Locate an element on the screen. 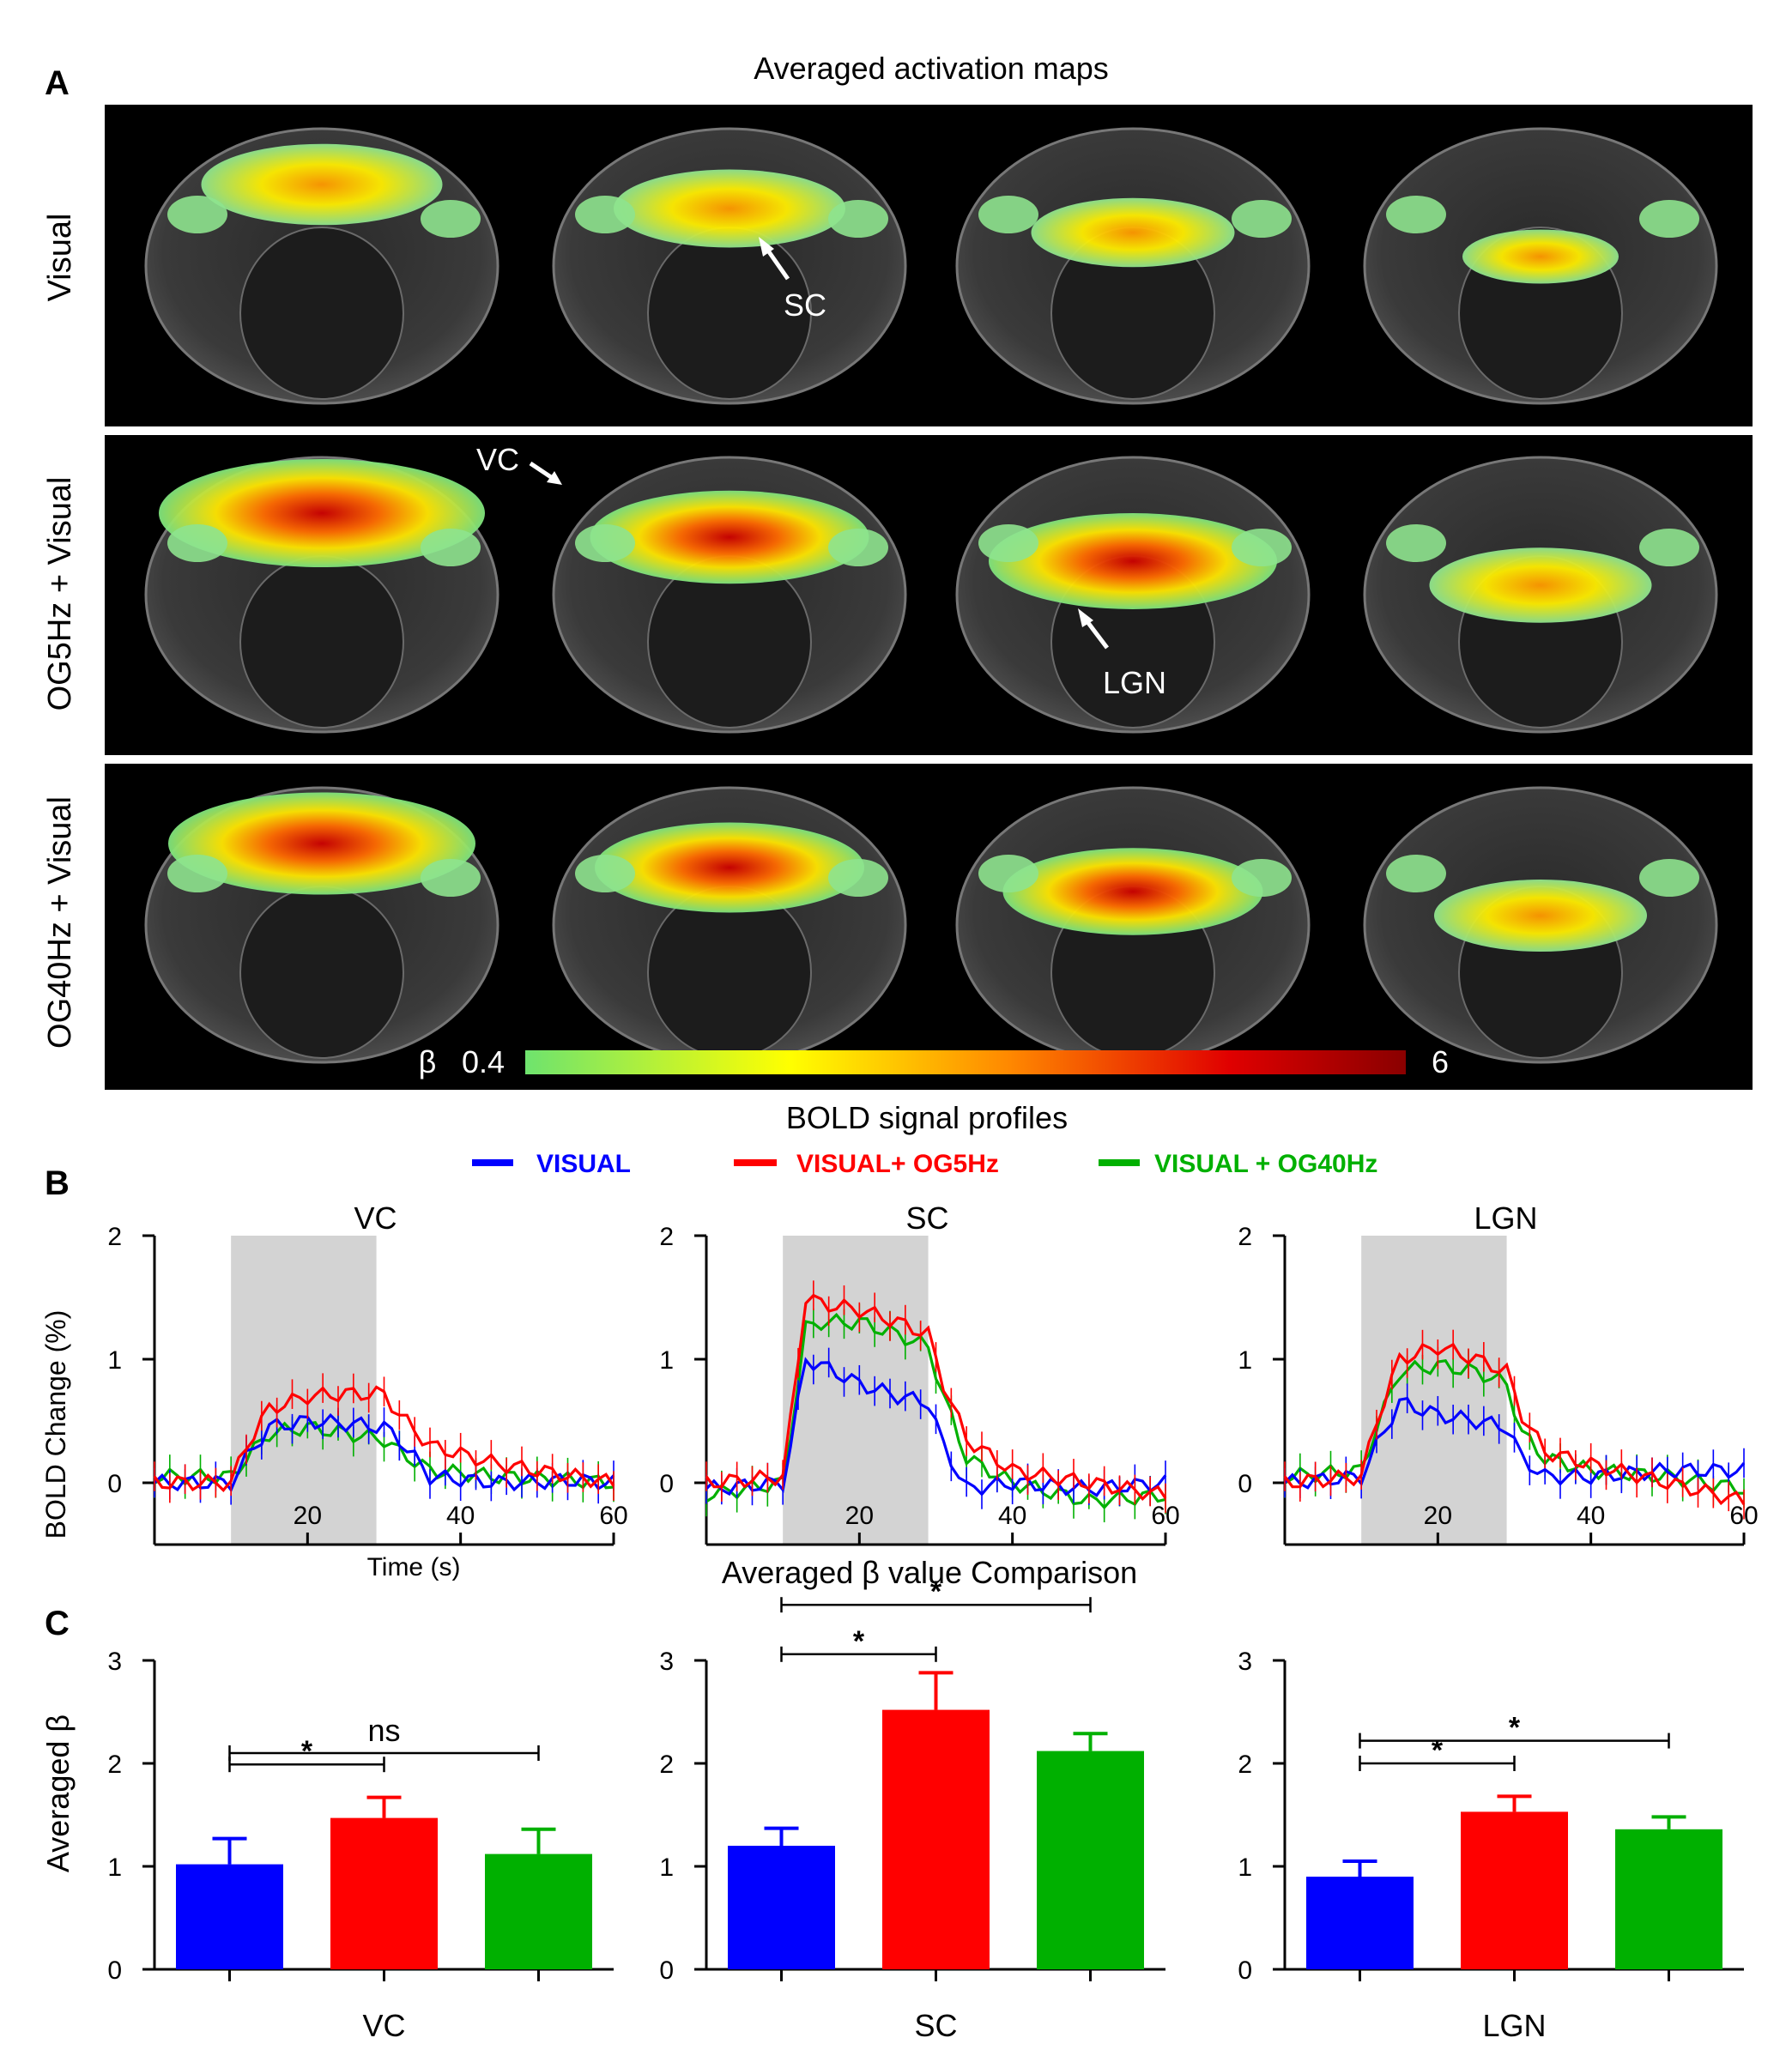  legend-label-visual: VISUAL is located at coordinates (583, 1164).